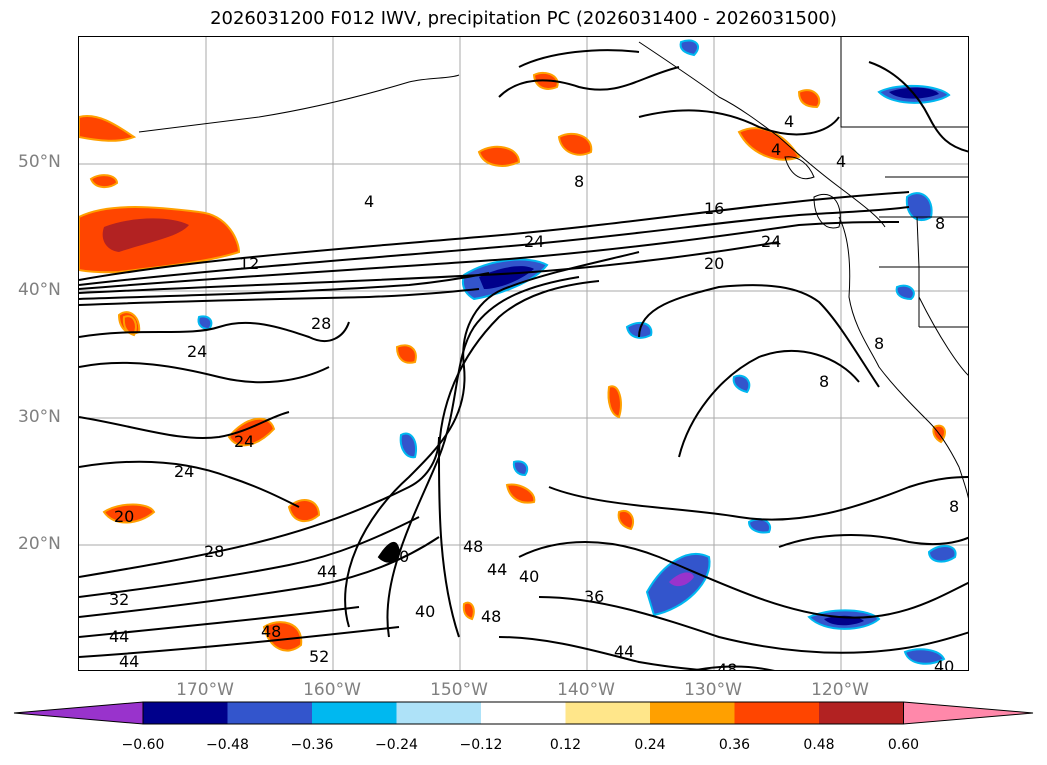  I want to click on colorbar-tick: 0.60, so click(903, 745).